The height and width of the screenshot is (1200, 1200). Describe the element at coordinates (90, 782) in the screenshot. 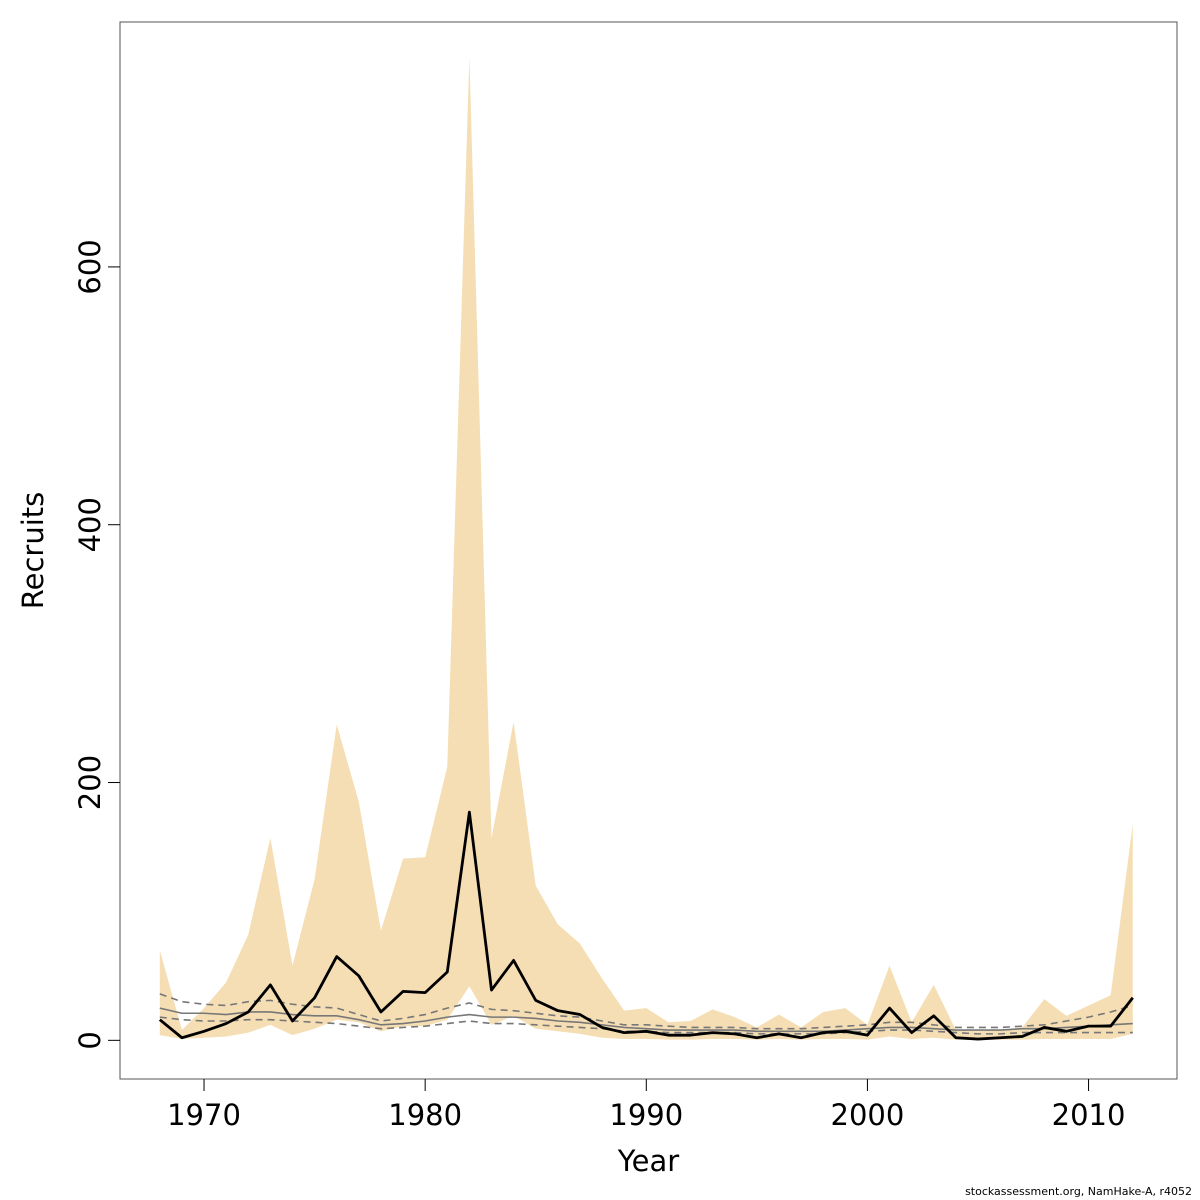

I see `y-tick-label: 200` at that location.